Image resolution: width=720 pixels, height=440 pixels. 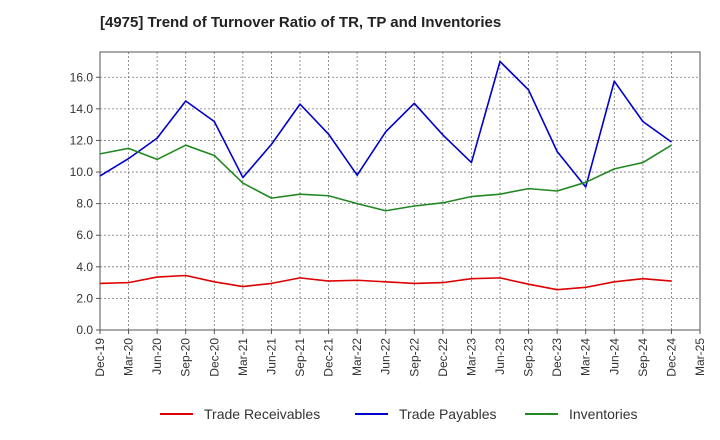 I want to click on x-tick-label: Dec-20, so click(x=214, y=357).